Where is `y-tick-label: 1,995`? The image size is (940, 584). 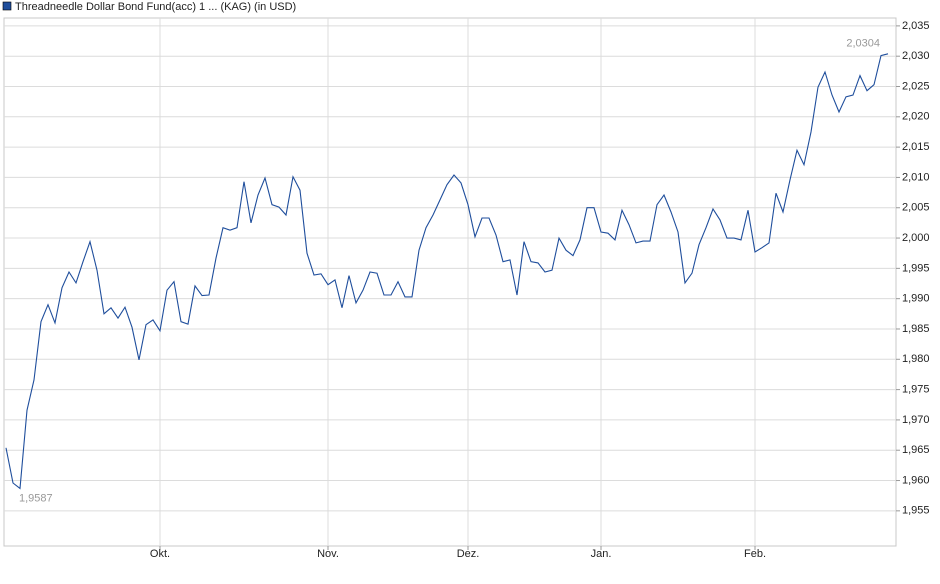 y-tick-label: 1,995 is located at coordinates (916, 268).